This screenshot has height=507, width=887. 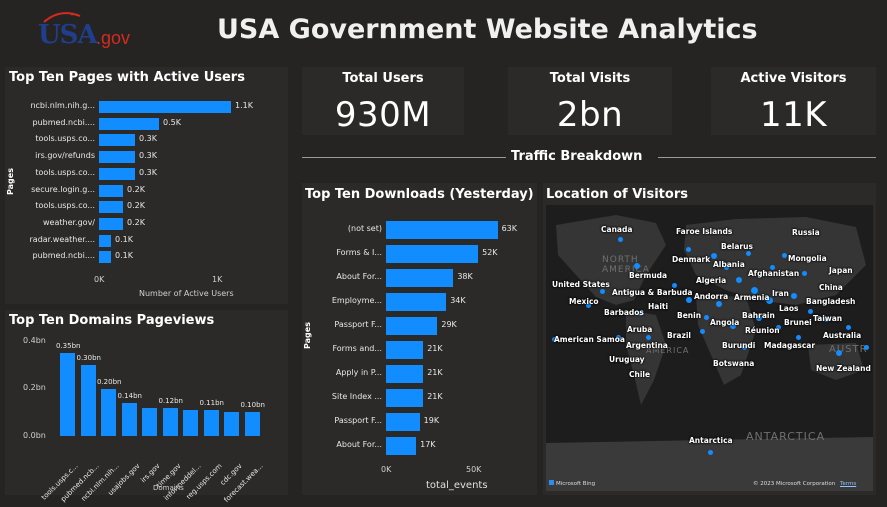 I want to click on map-country-label: Argentina, so click(x=647, y=345).